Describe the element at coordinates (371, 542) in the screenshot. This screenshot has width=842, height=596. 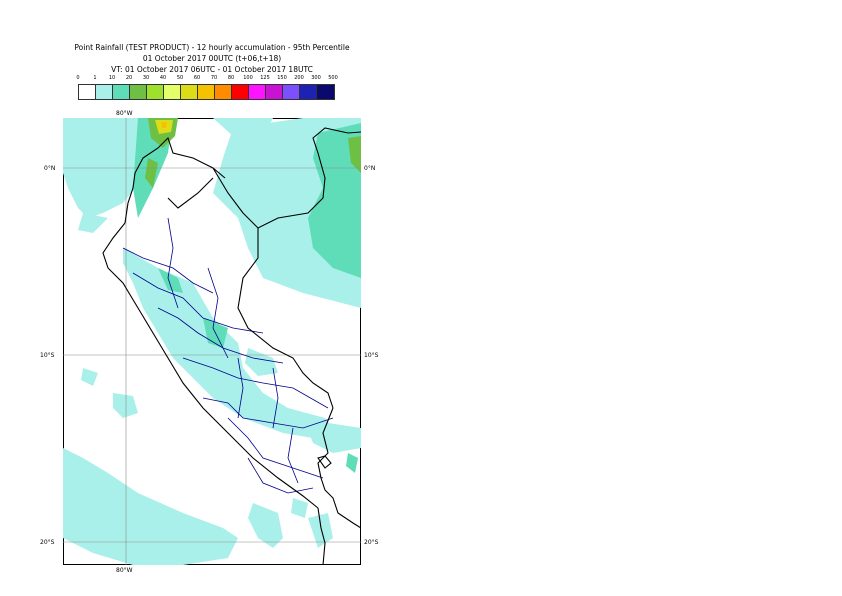
I see `lat-label-right-20s: 20°S` at that location.